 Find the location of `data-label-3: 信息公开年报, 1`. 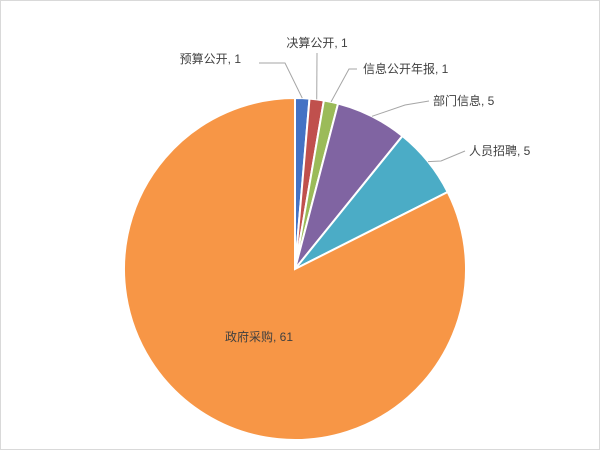

data-label-3: 信息公开年报, 1 is located at coordinates (406, 68).